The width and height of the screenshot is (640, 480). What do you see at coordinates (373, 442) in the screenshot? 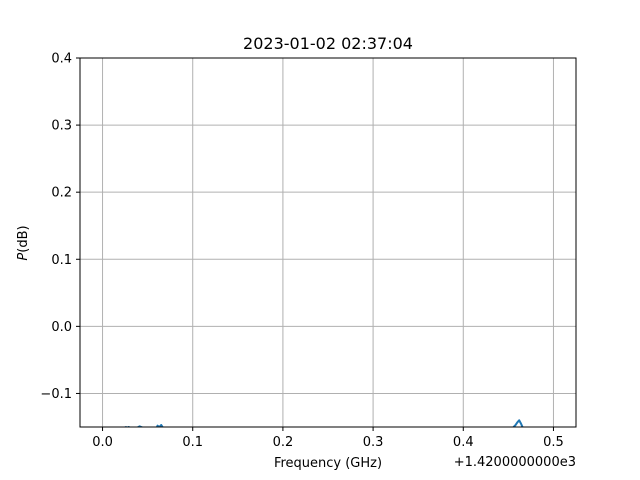
I see `x-tick-label: 0.3` at bounding box center [373, 442].